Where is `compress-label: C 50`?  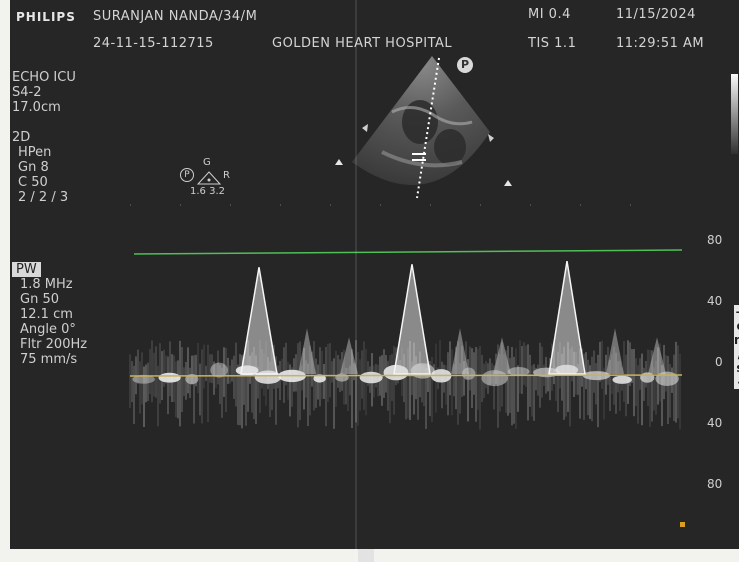 compress-label: C 50 is located at coordinates (33, 182).